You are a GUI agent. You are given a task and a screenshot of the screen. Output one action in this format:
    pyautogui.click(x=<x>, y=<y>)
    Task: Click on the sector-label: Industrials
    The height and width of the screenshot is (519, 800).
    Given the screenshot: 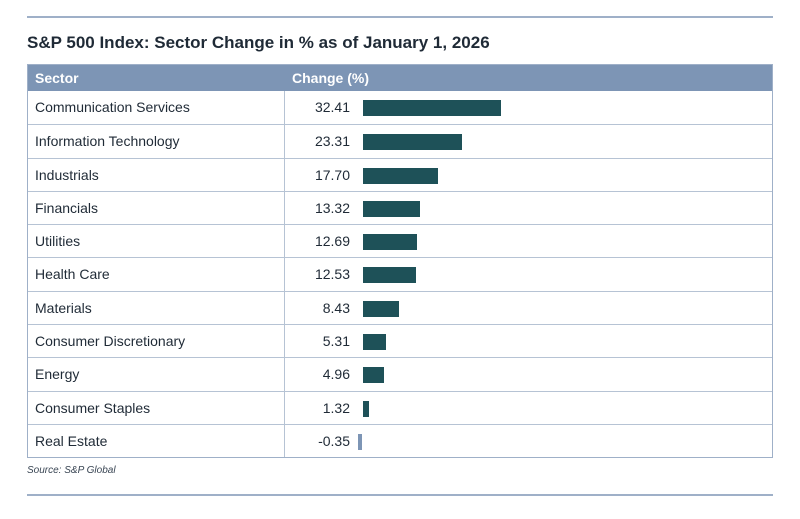 What is the action you would take?
    pyautogui.click(x=67, y=174)
    